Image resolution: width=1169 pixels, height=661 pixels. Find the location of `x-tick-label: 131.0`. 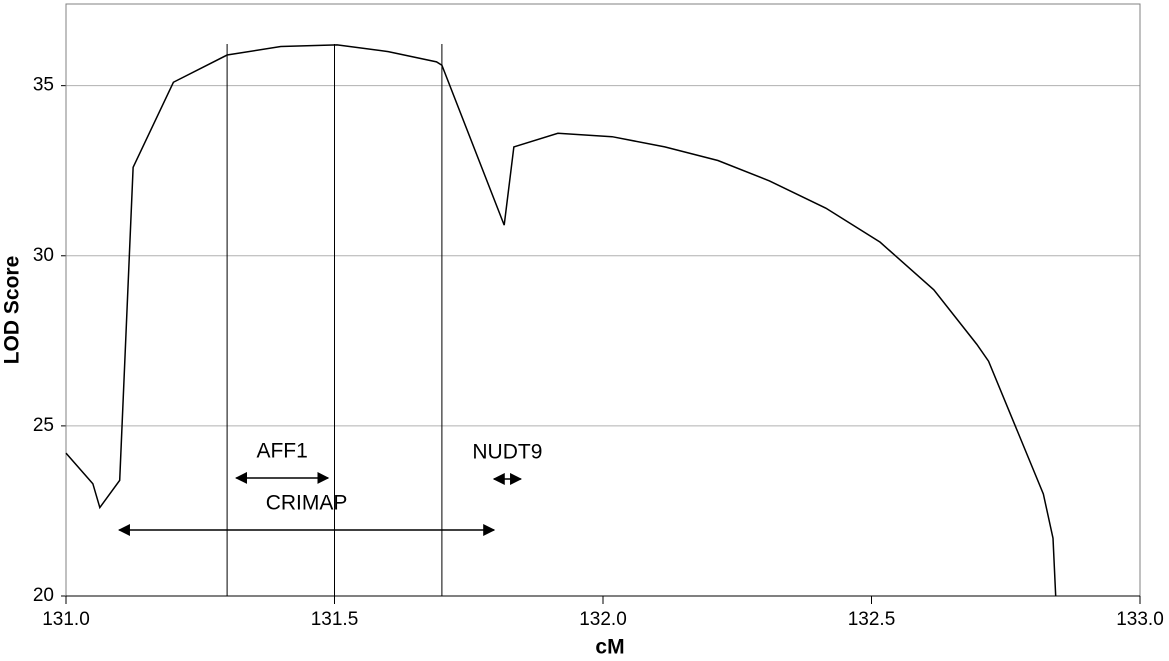

x-tick-label: 131.0 is located at coordinates (66, 619).